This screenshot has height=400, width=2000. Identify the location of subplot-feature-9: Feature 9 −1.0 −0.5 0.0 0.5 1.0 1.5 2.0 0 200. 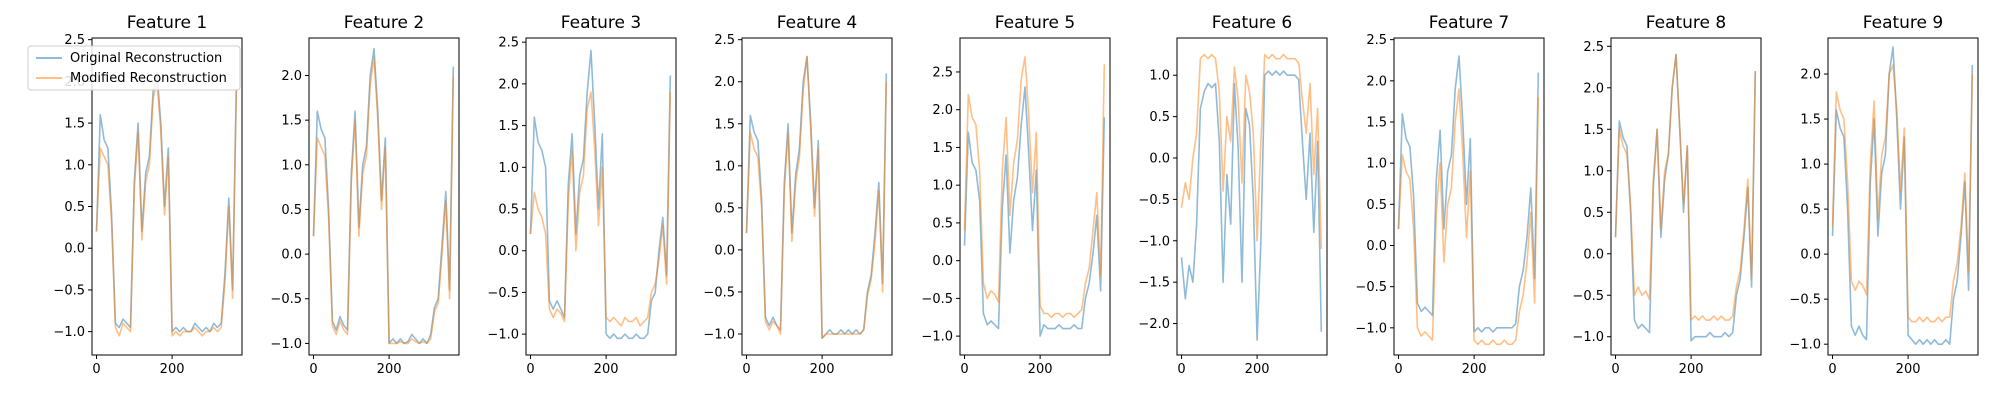
(1884, 195).